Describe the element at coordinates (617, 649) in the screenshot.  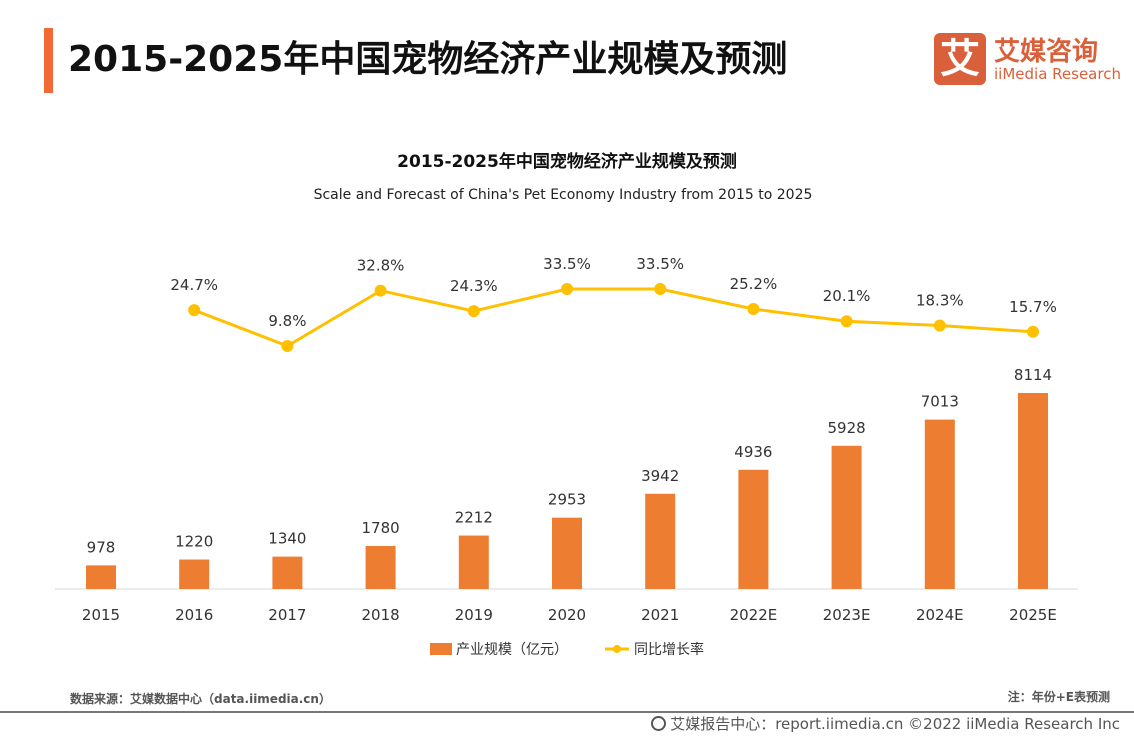
I see `legend-marker` at that location.